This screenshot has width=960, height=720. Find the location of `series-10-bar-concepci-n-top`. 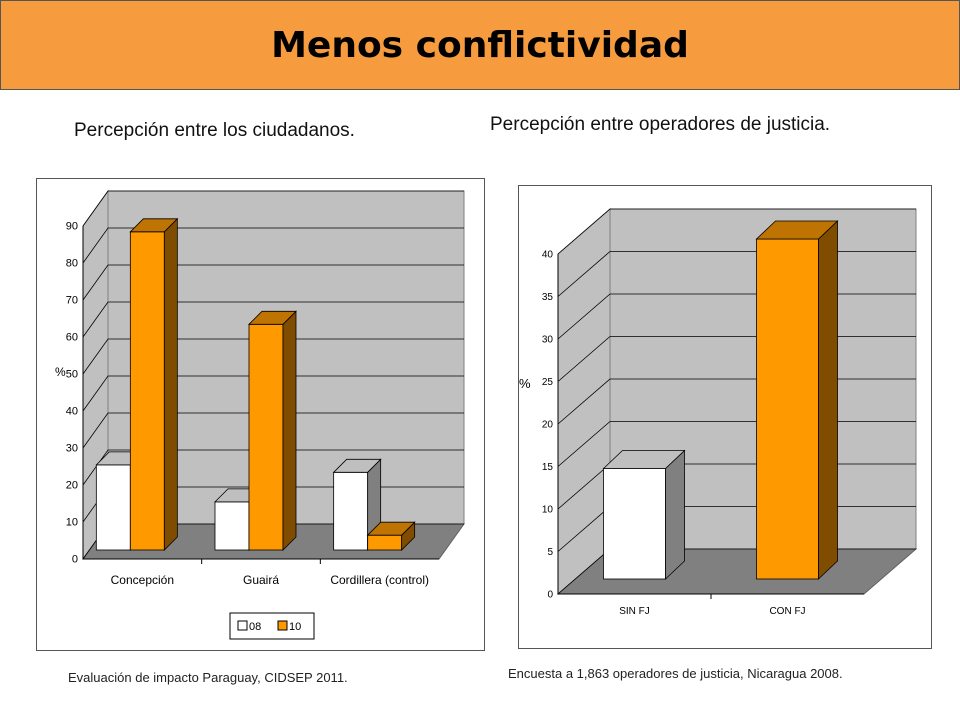

series-10-bar-concepci-n-top is located at coordinates (154, 225).